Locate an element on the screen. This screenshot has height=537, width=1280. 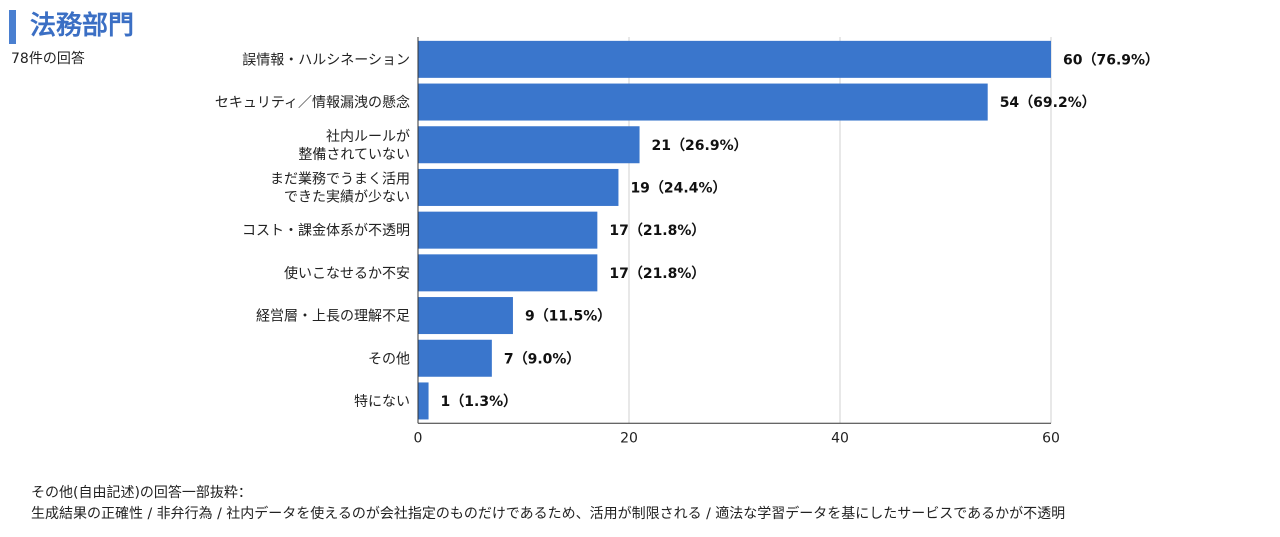
data-label-5: 17（21.8%） is located at coordinates (657, 274).